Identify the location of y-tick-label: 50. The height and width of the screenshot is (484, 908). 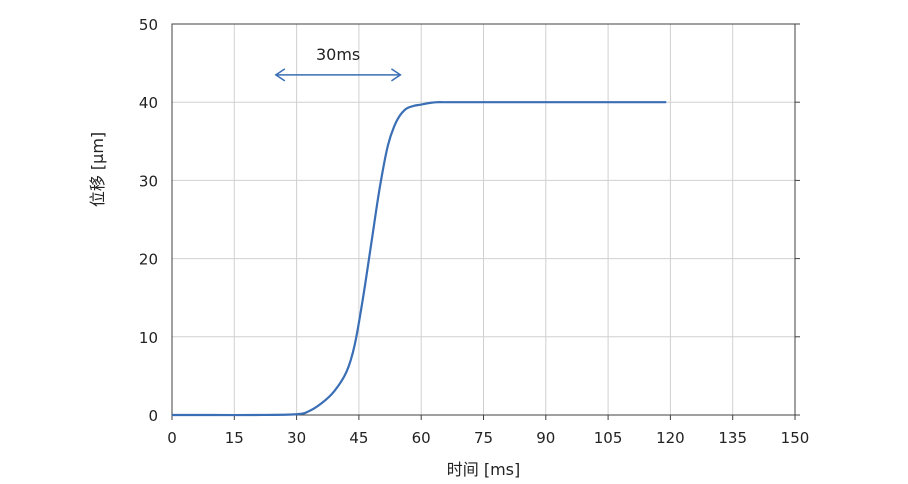
(148, 25).